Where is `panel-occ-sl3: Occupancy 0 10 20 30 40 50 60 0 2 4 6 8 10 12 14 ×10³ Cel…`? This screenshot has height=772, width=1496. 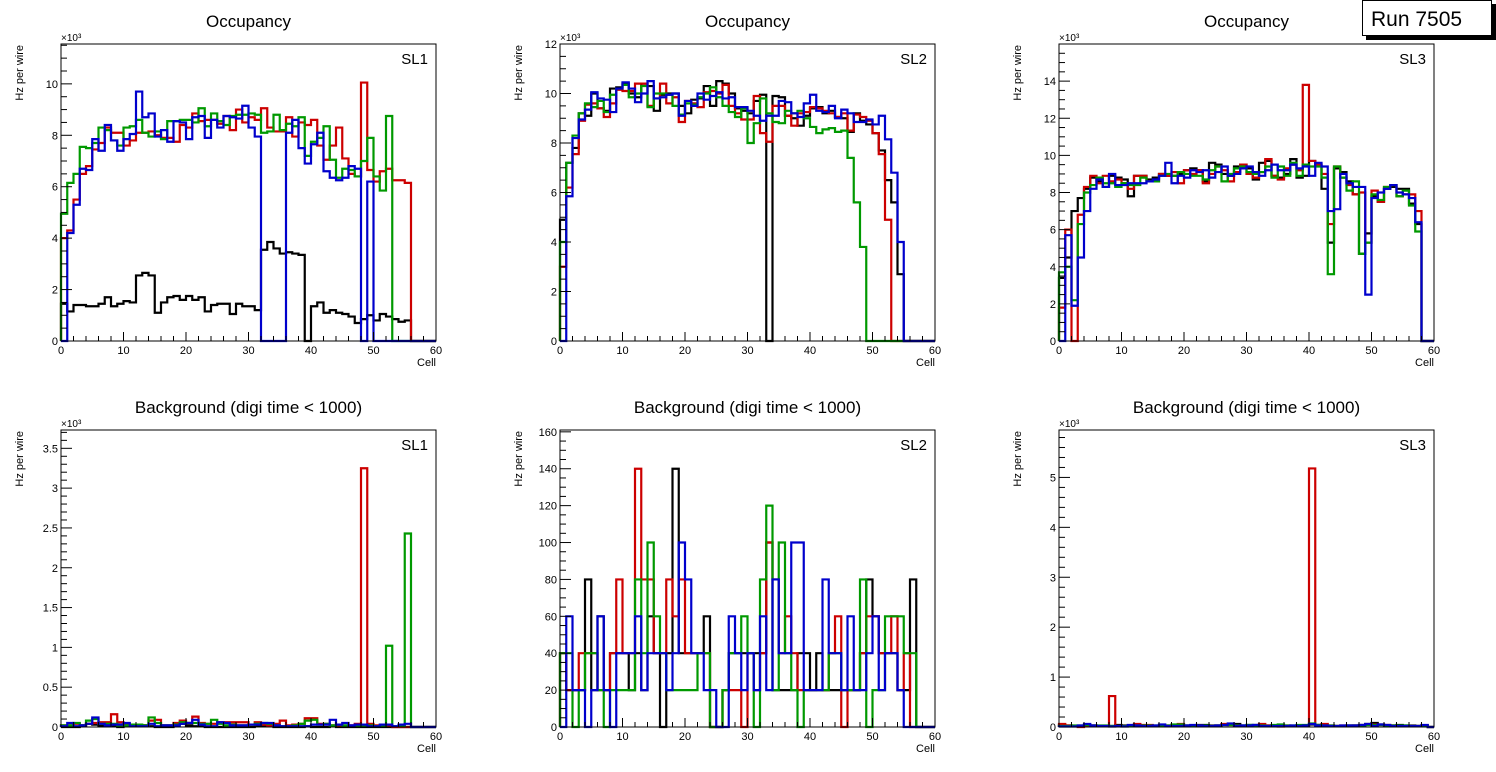 panel-occ-sl3: Occupancy 0 10 20 30 40 50 60 0 2 4 6 8 10 12 14 ×10³ Cel… is located at coordinates (1226, 190).